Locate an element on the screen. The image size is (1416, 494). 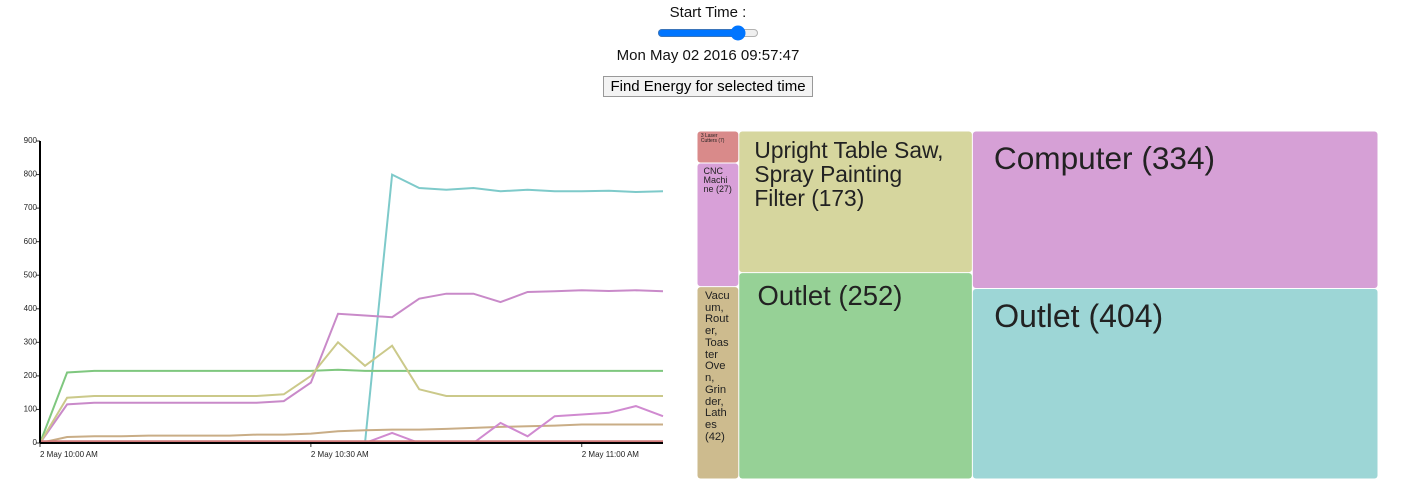
x-tick-label: 2 May 10:00 AM is located at coordinates (69, 454).